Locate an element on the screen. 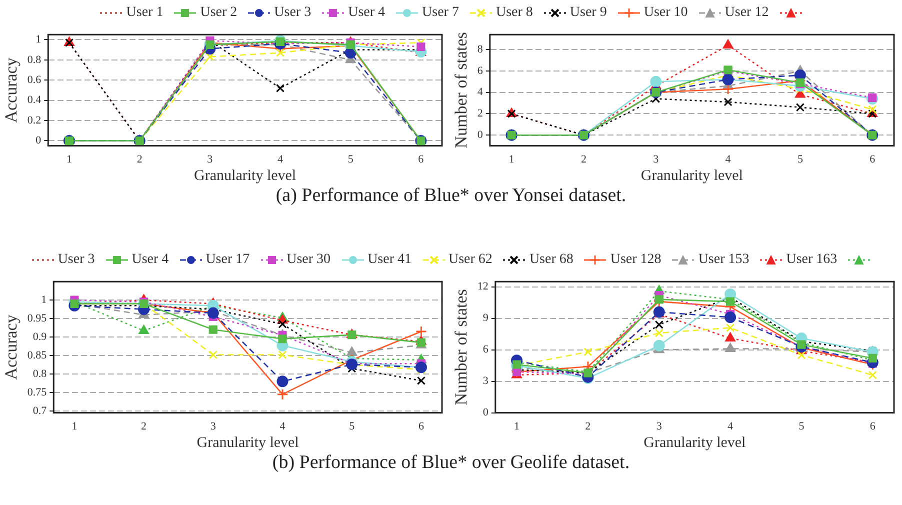 This screenshot has width=902, height=505. legend-label: User 30 is located at coordinates (308, 260).